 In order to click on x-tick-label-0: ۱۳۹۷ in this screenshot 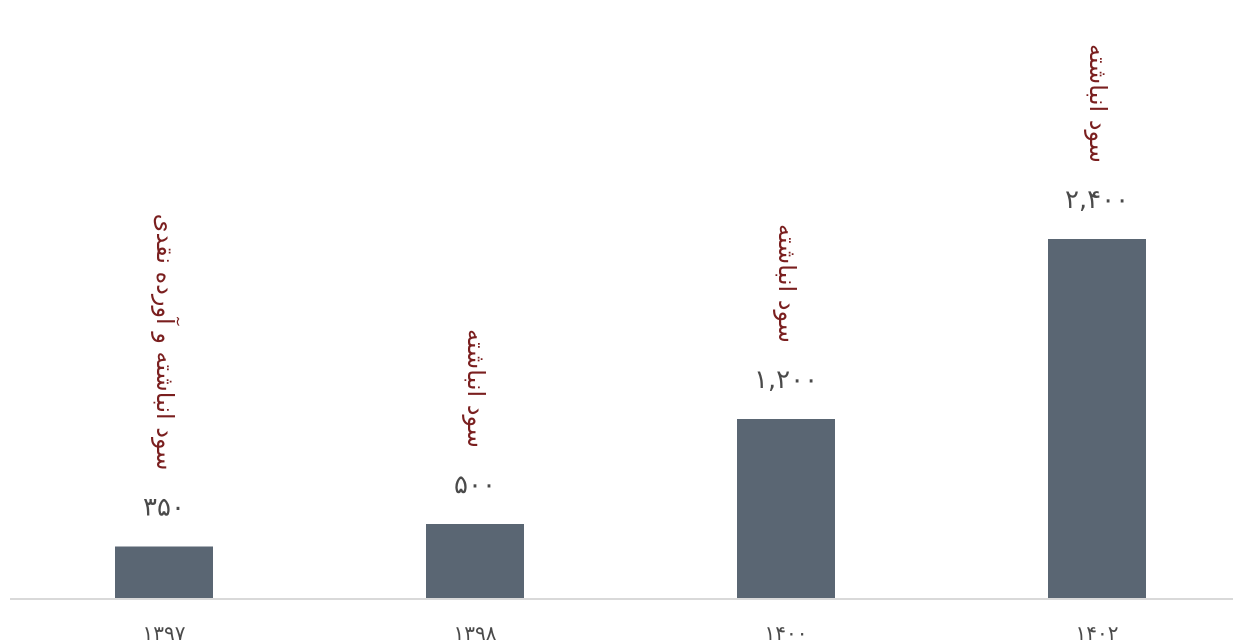, I will do `click(164, 632)`.